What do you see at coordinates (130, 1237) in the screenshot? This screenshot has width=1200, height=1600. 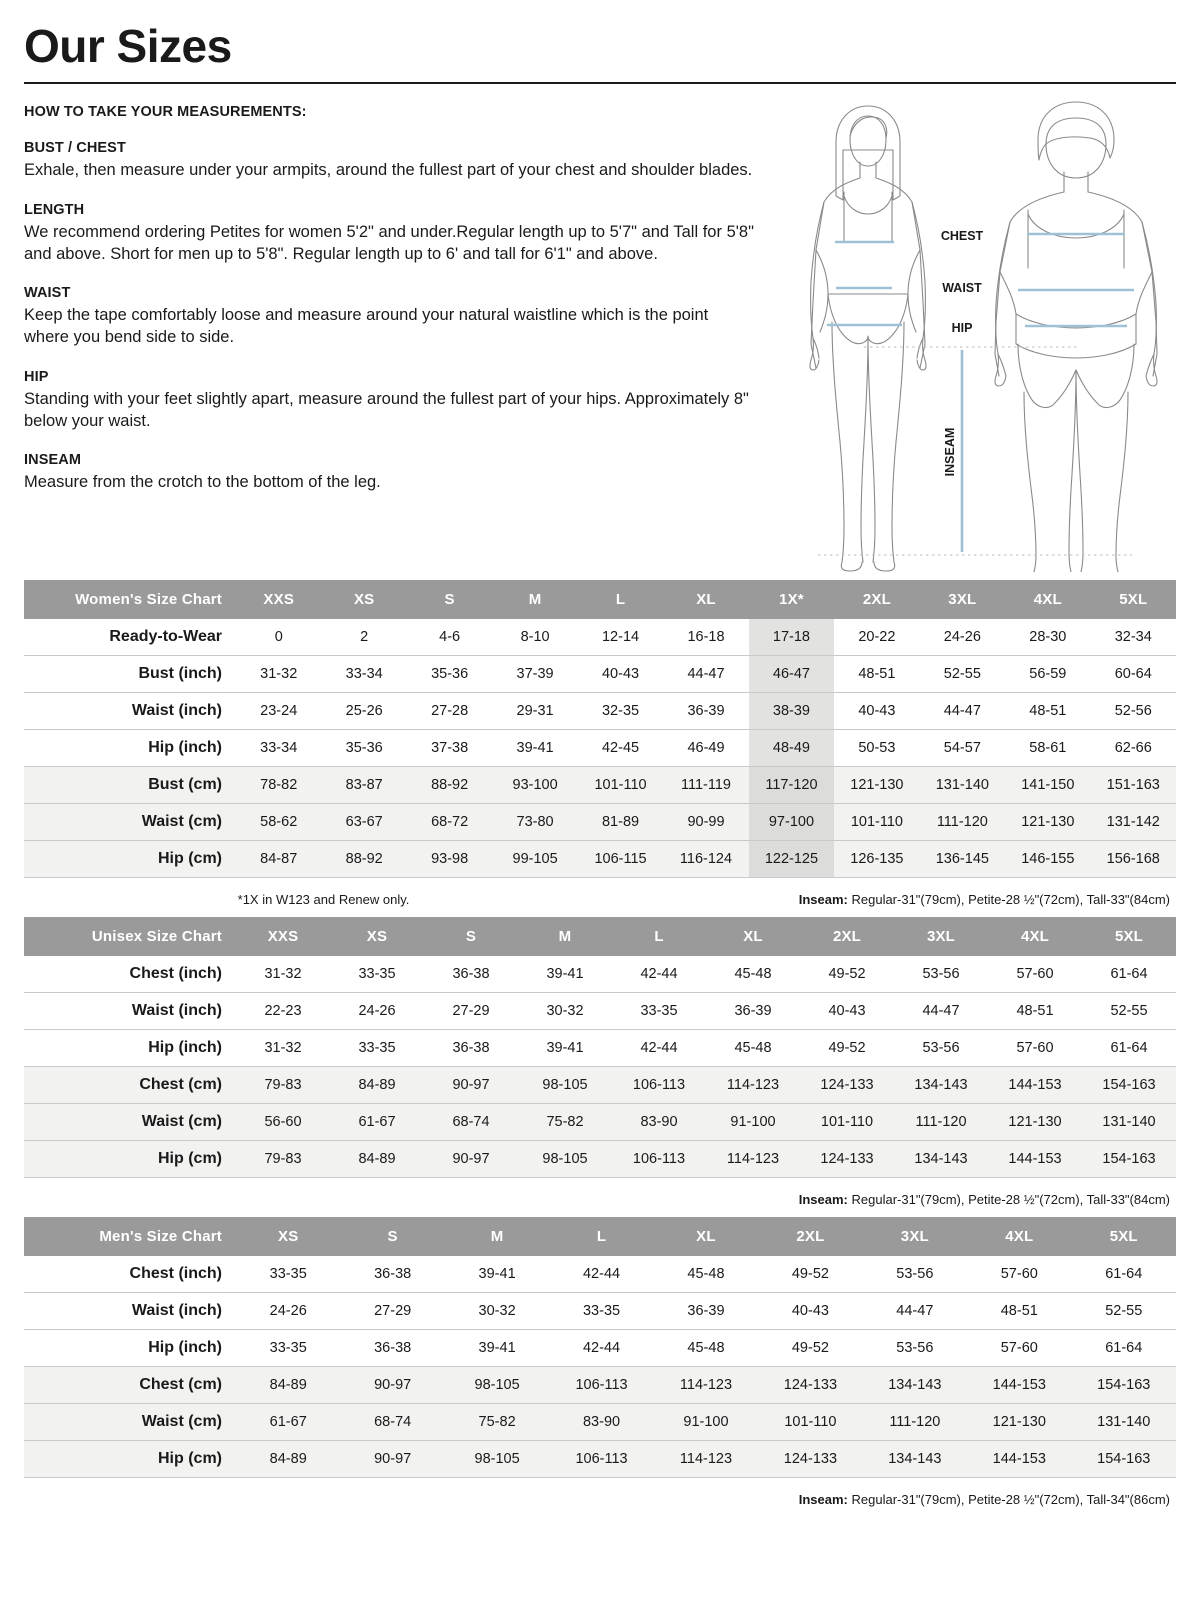 I see `mens-table-title: Men's Size Chart` at bounding box center [130, 1237].